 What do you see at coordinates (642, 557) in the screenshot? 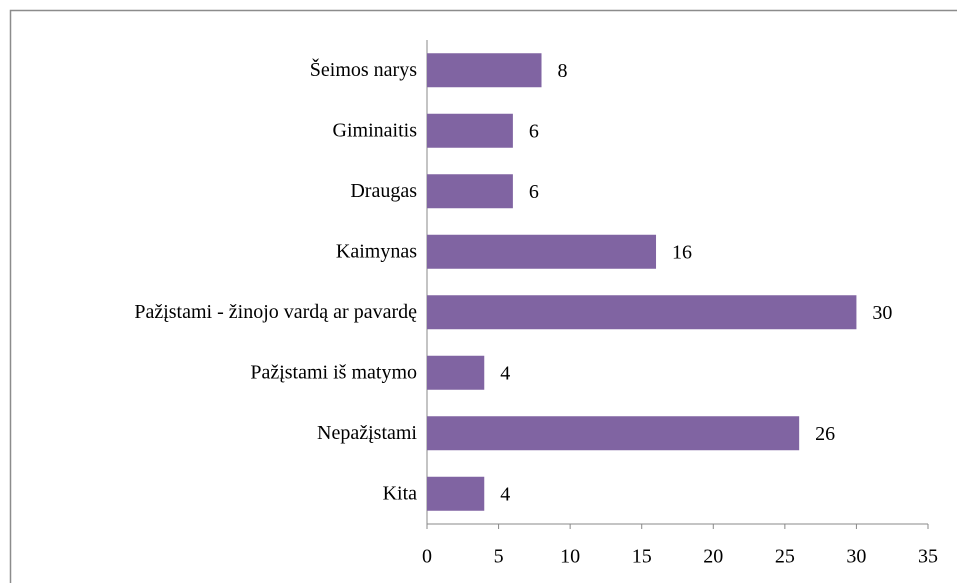
I see `x-tick-label: 15` at bounding box center [642, 557].